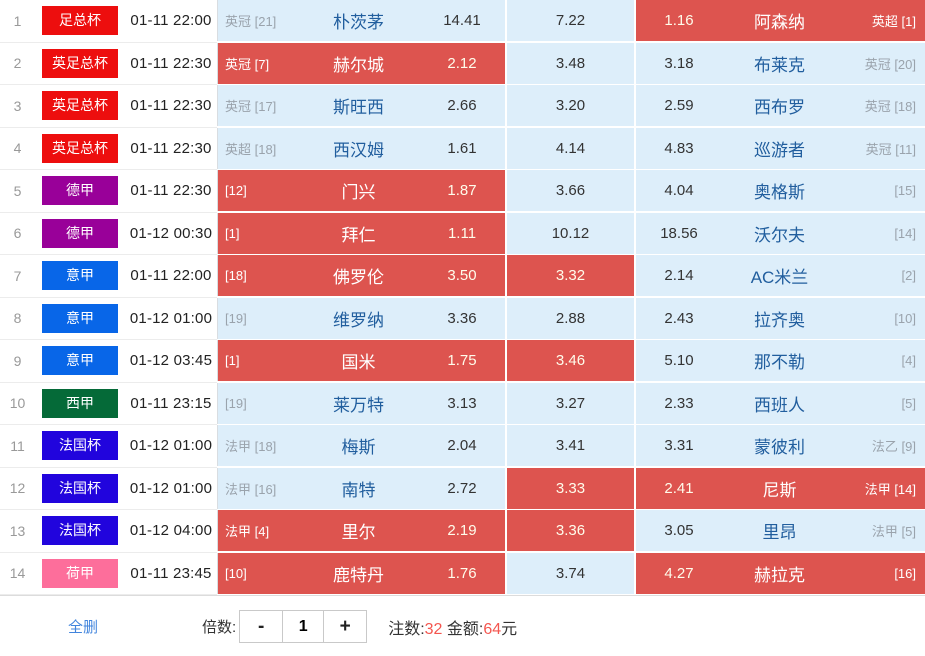 The width and height of the screenshot is (925, 656). What do you see at coordinates (780, 403) in the screenshot?
I see `away-pick-cell: 2.33 西班人 [5]` at bounding box center [780, 403].